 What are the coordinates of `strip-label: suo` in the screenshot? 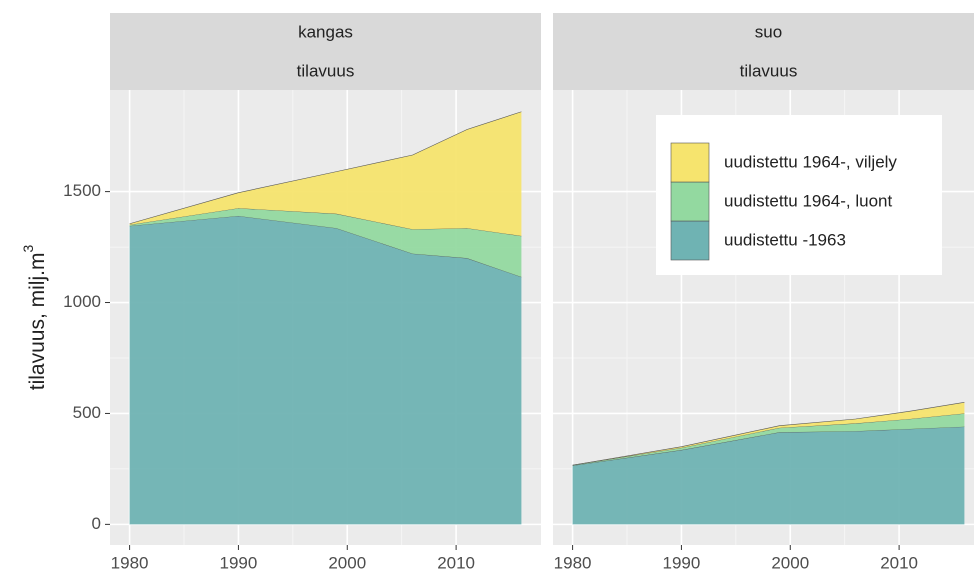 It's located at (768, 31).